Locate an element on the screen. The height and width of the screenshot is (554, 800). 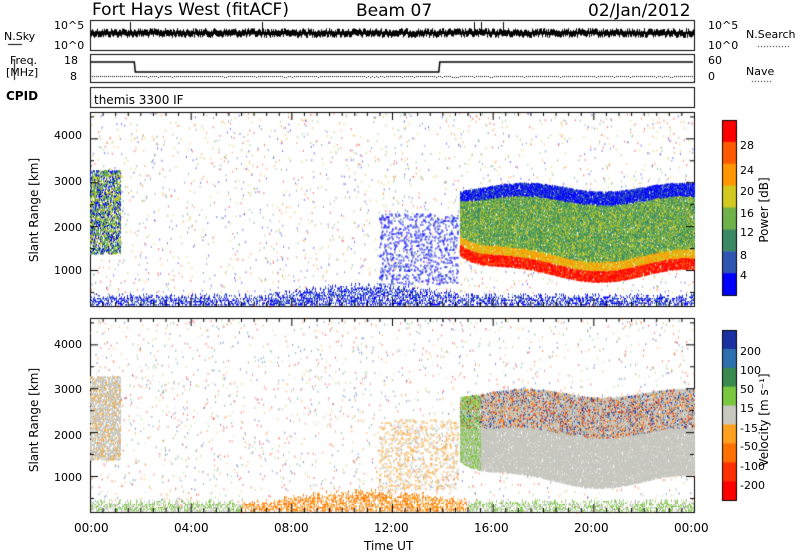
beam-title: Beam 07 is located at coordinates (394, 11).